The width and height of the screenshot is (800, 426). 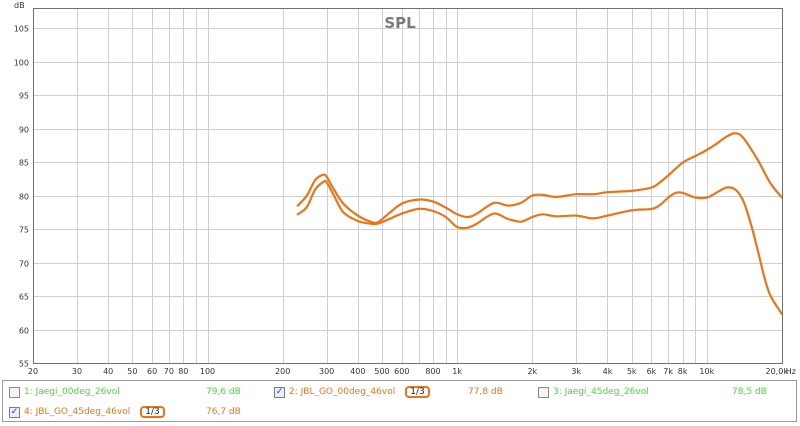 I want to click on x-tick-label: 7k, so click(x=668, y=371).